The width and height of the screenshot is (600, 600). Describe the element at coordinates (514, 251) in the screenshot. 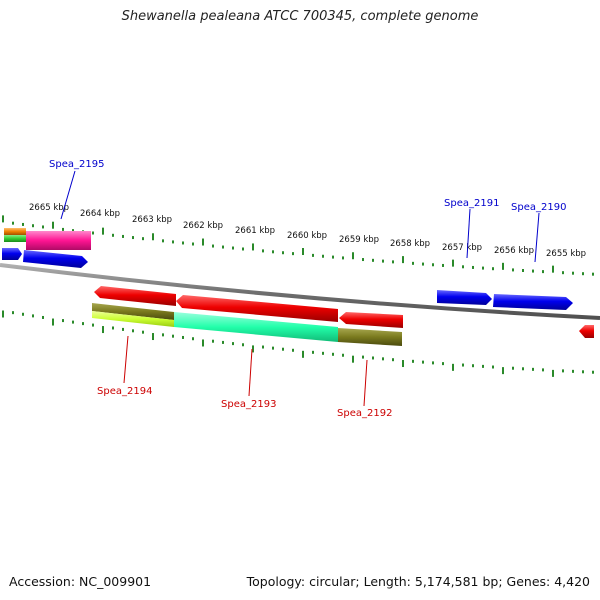

I see `tick-label: 2656 kbp` at that location.